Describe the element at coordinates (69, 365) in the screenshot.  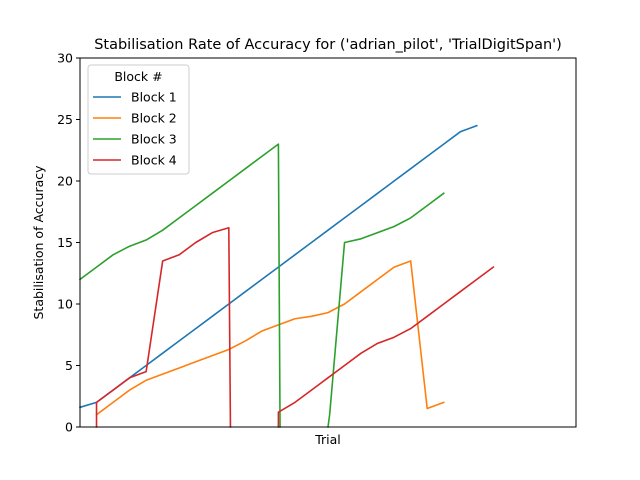
I see `y-tick-label: 5` at that location.